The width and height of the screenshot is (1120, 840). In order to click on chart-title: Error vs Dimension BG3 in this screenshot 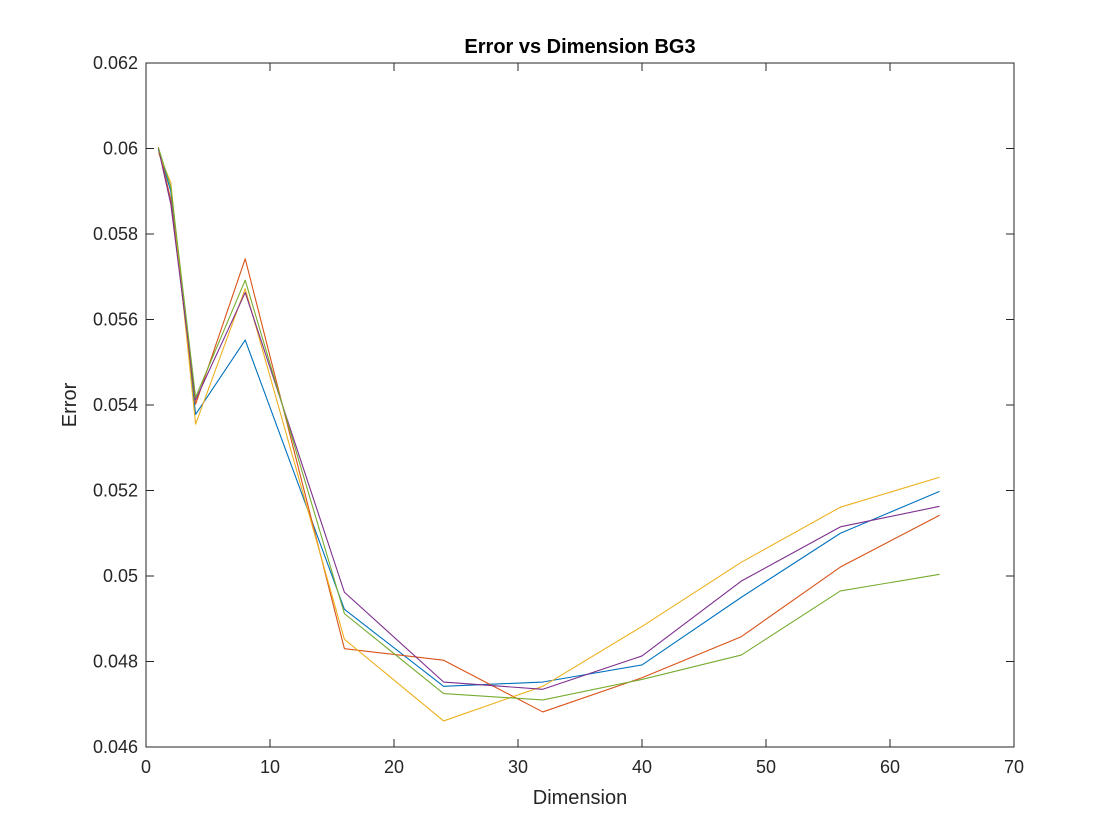, I will do `click(579, 47)`.